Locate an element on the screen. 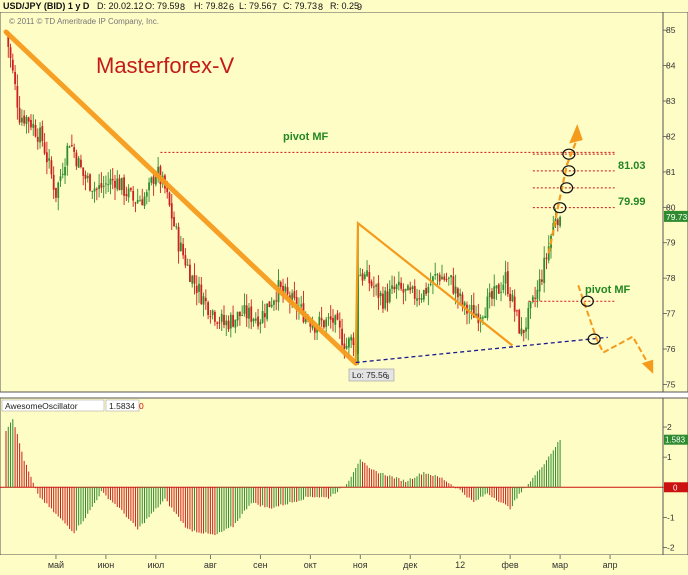  svg-text: 79.73 is located at coordinates (677, 217).